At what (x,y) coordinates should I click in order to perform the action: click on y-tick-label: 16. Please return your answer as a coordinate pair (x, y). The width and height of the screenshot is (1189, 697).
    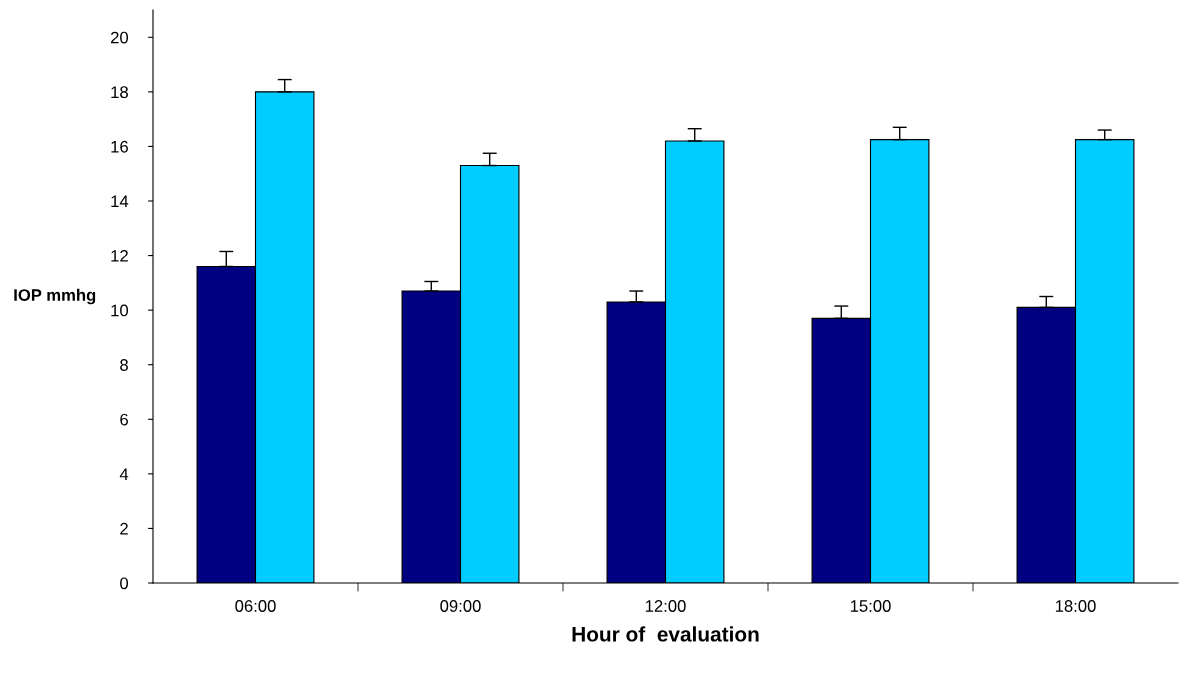
    Looking at the image, I should click on (119, 146).